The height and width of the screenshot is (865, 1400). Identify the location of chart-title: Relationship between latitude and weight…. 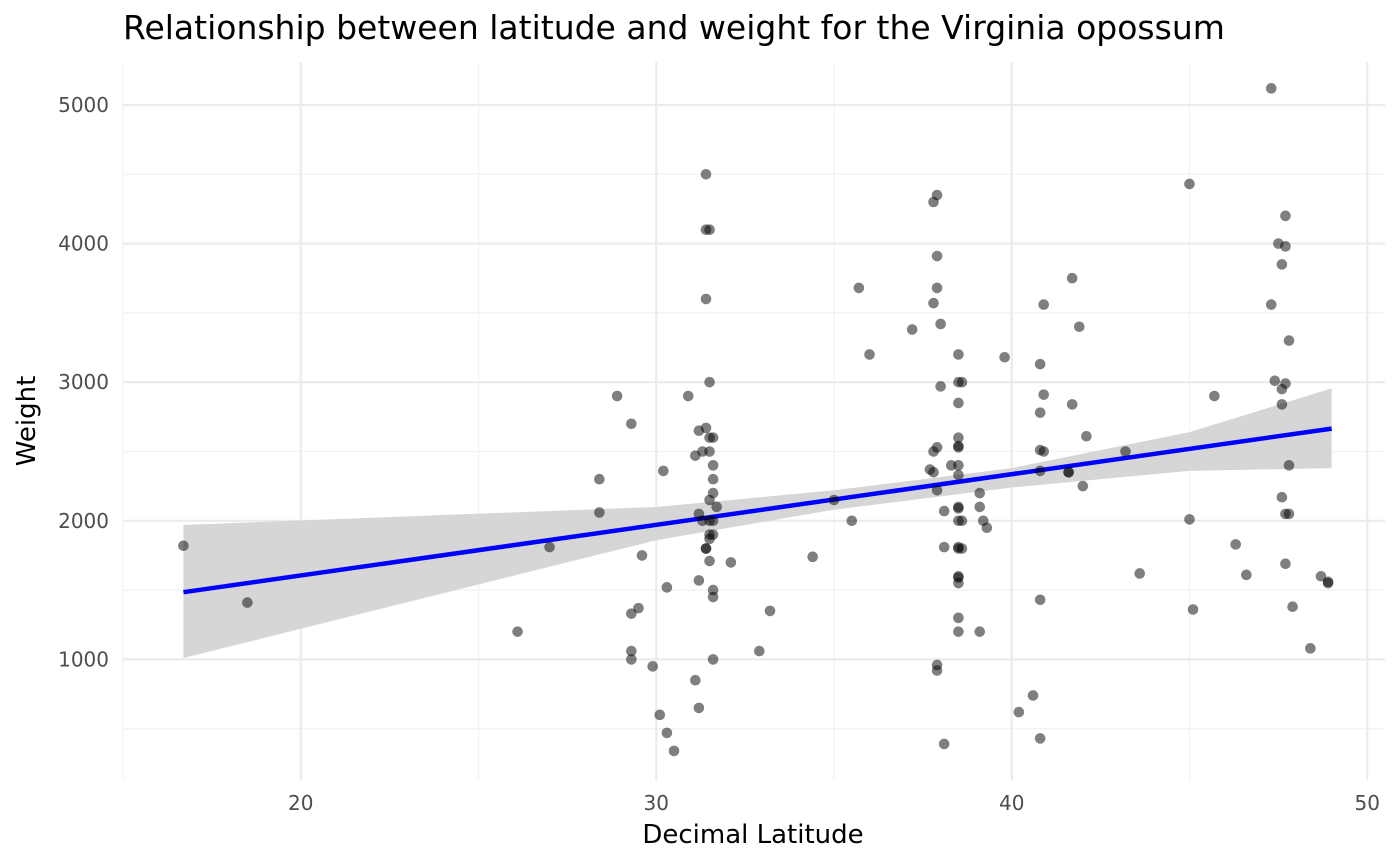
(674, 27).